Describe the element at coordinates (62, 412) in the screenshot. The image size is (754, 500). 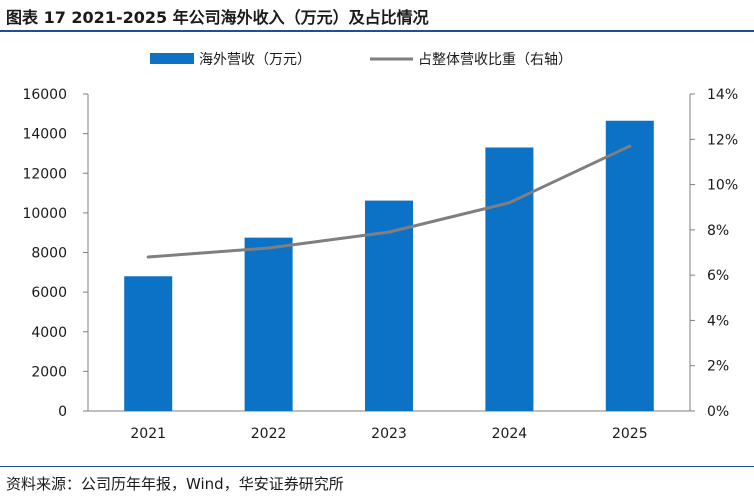
I see `y-left-tick-label: 0` at that location.